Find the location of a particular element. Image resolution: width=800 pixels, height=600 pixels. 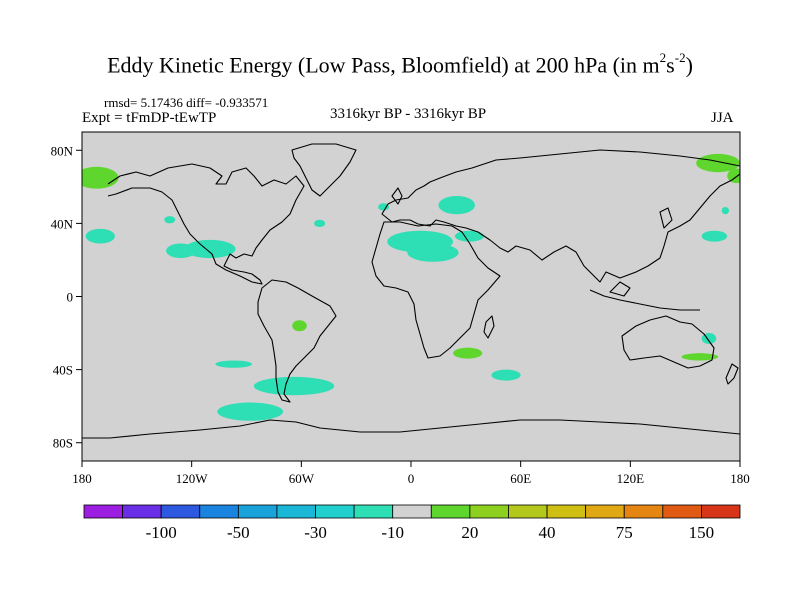

coastline-south-america is located at coordinates (297, 341).